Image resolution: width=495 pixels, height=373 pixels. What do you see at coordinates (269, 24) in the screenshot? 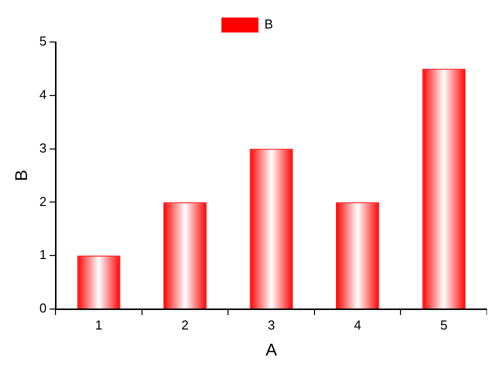
I see `legend-label: B` at bounding box center [269, 24].